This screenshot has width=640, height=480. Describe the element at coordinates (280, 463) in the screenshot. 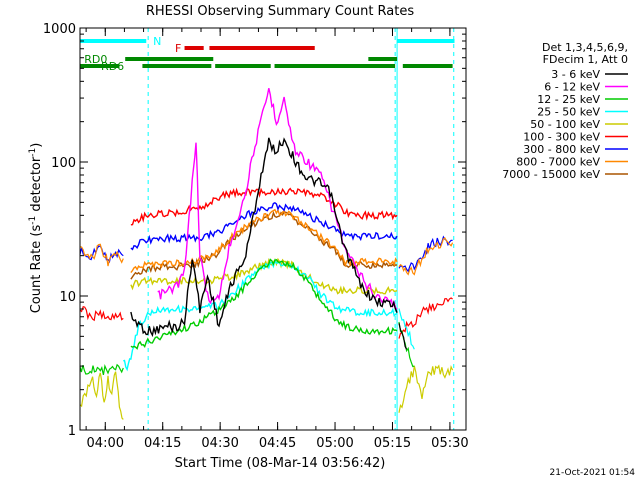

I see `x-axis-label: Start Time (08-Mar-14 03:56:42)` at that location.